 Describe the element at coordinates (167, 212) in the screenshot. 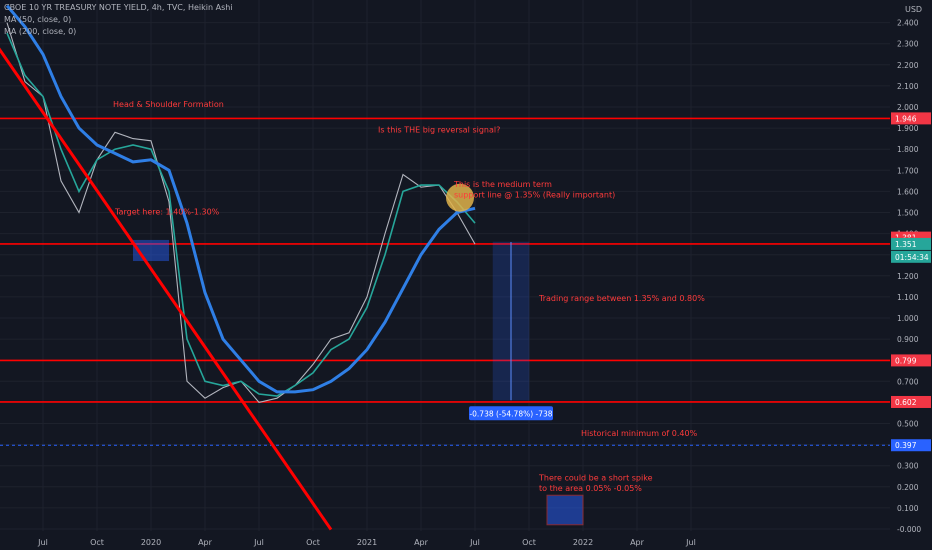

I see `annotation-text: Target here: 1.40%-1.30%` at that location.